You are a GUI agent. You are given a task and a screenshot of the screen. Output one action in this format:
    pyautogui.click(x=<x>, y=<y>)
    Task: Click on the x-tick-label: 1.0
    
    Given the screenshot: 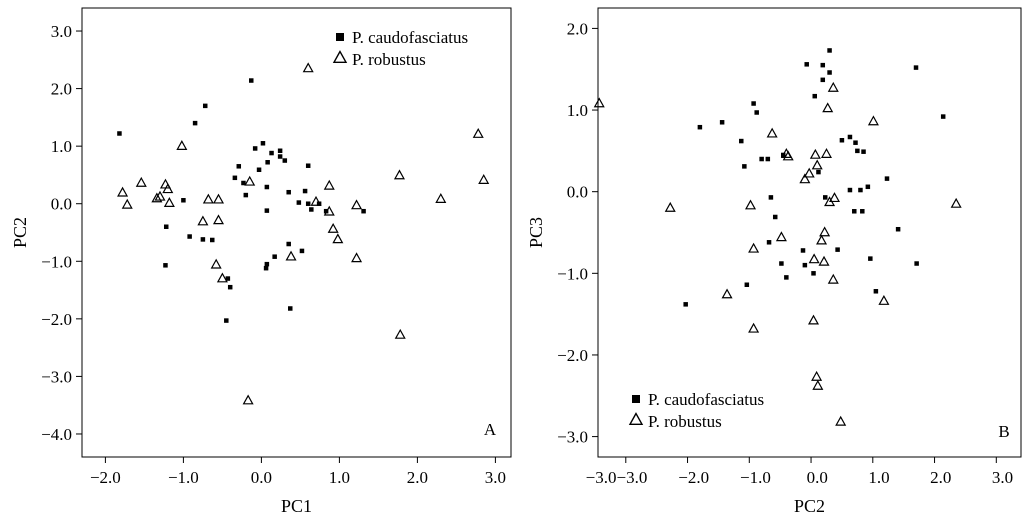 What is the action you would take?
    pyautogui.click(x=339, y=477)
    